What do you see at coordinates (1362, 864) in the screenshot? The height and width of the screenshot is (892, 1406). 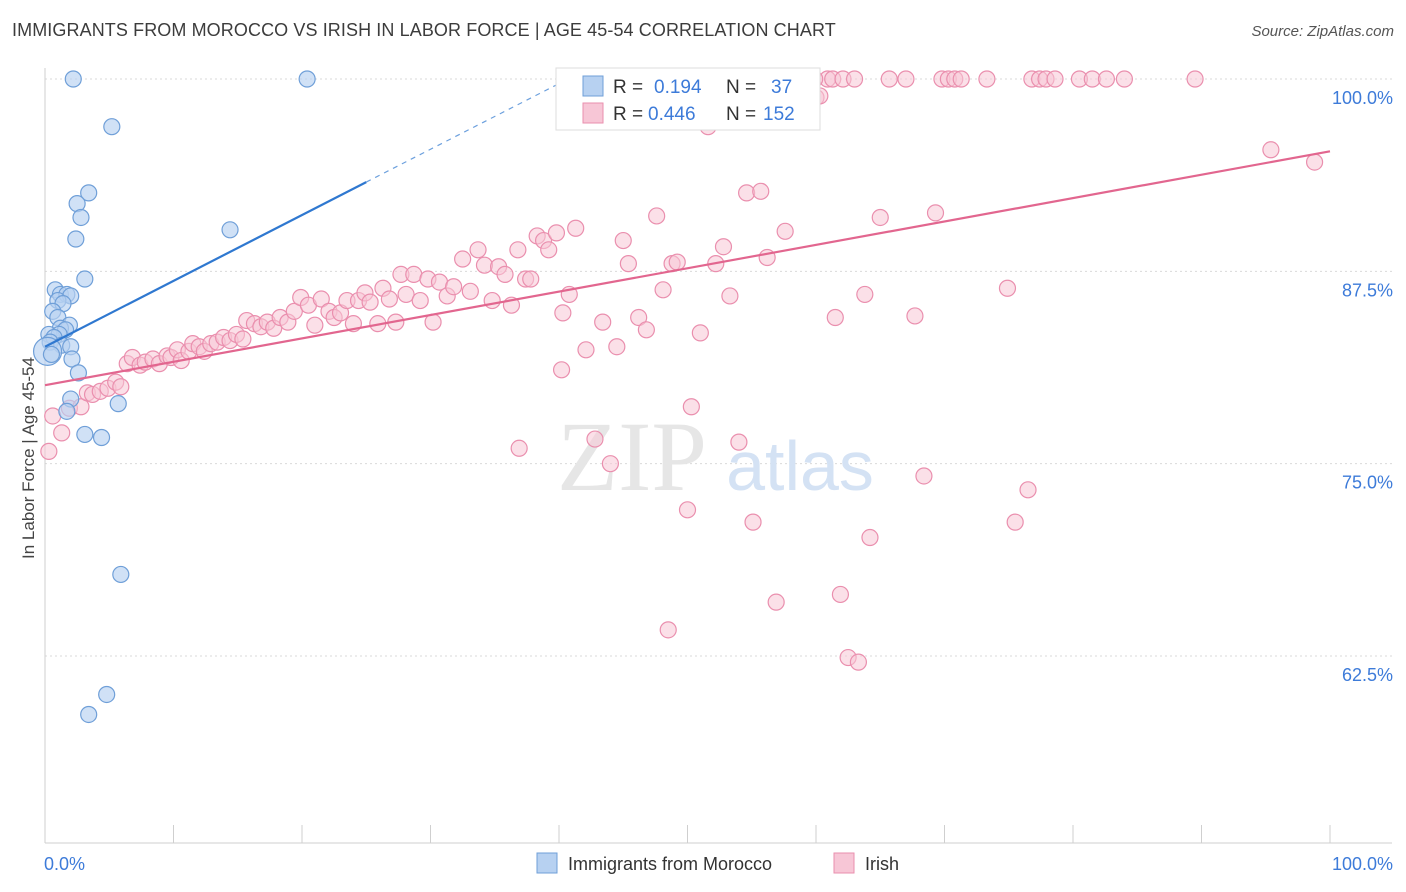 I see `x-tick-label: 100.0%` at bounding box center [1362, 864].